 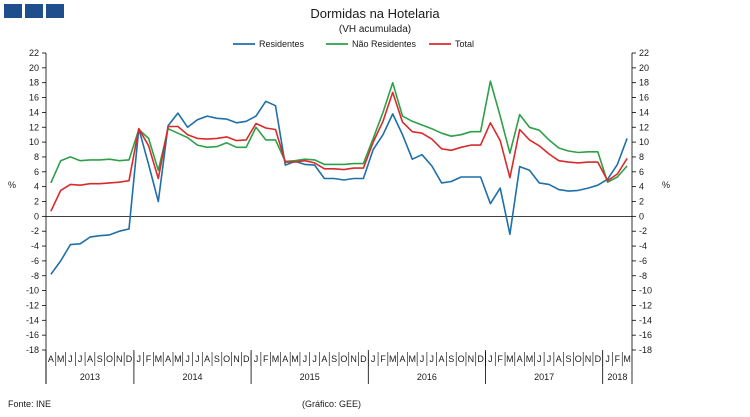 I want to click on y-axis-label-left: %, so click(x=12, y=185).